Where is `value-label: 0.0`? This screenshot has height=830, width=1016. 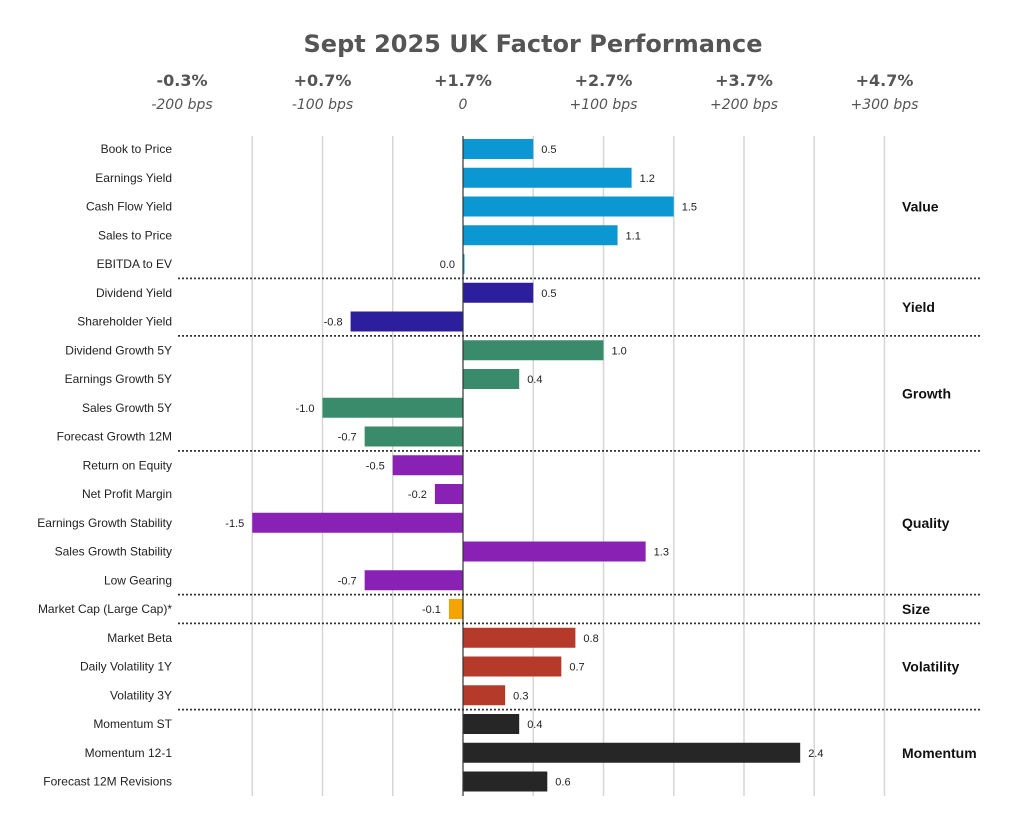
value-label: 0.0 is located at coordinates (447, 265).